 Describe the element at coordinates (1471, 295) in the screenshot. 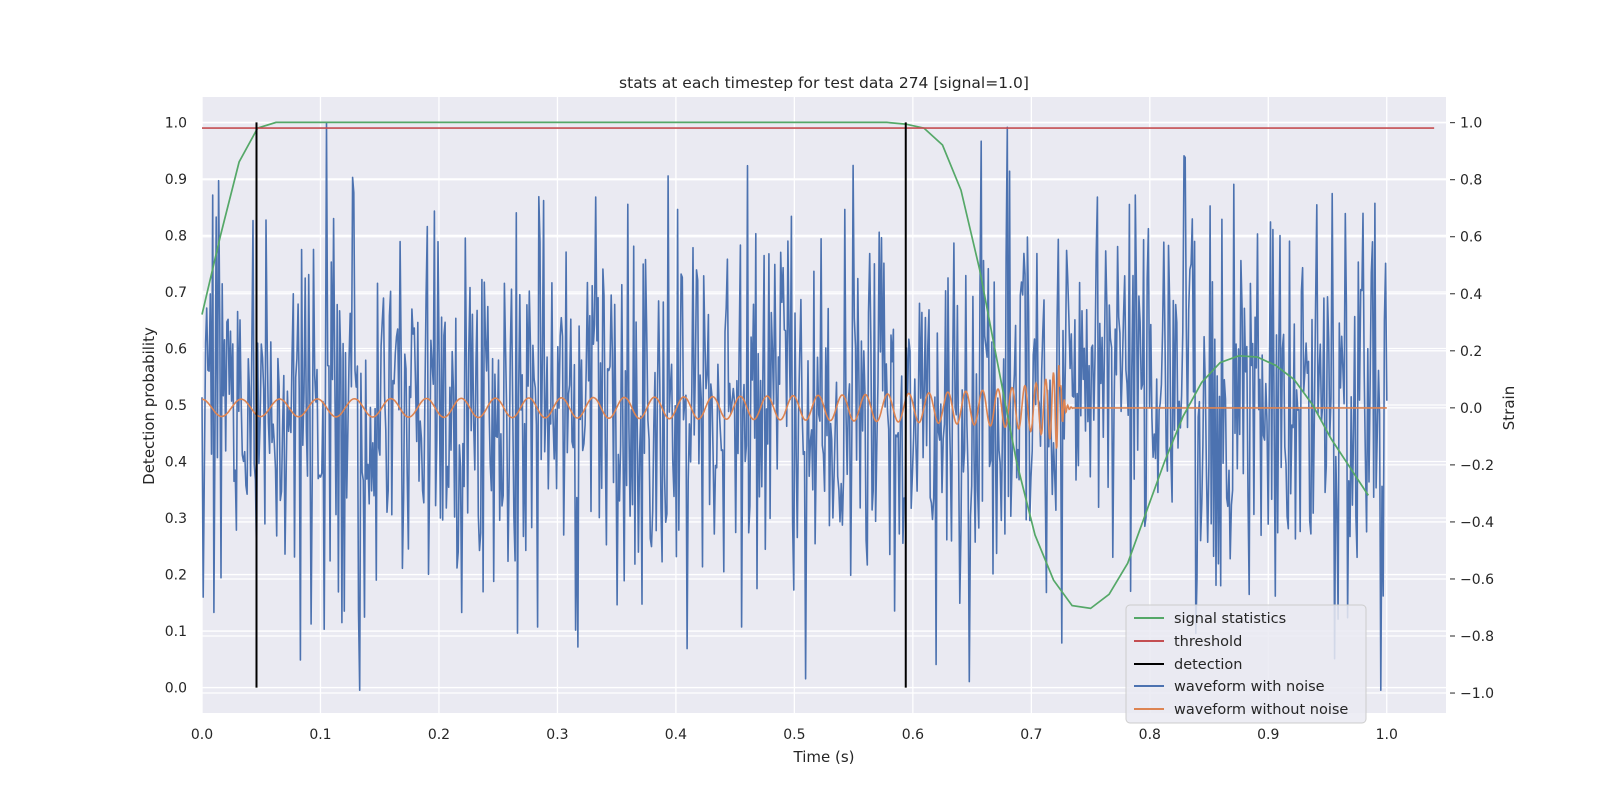

I see `y-tick-label-right: 0.4` at that location.